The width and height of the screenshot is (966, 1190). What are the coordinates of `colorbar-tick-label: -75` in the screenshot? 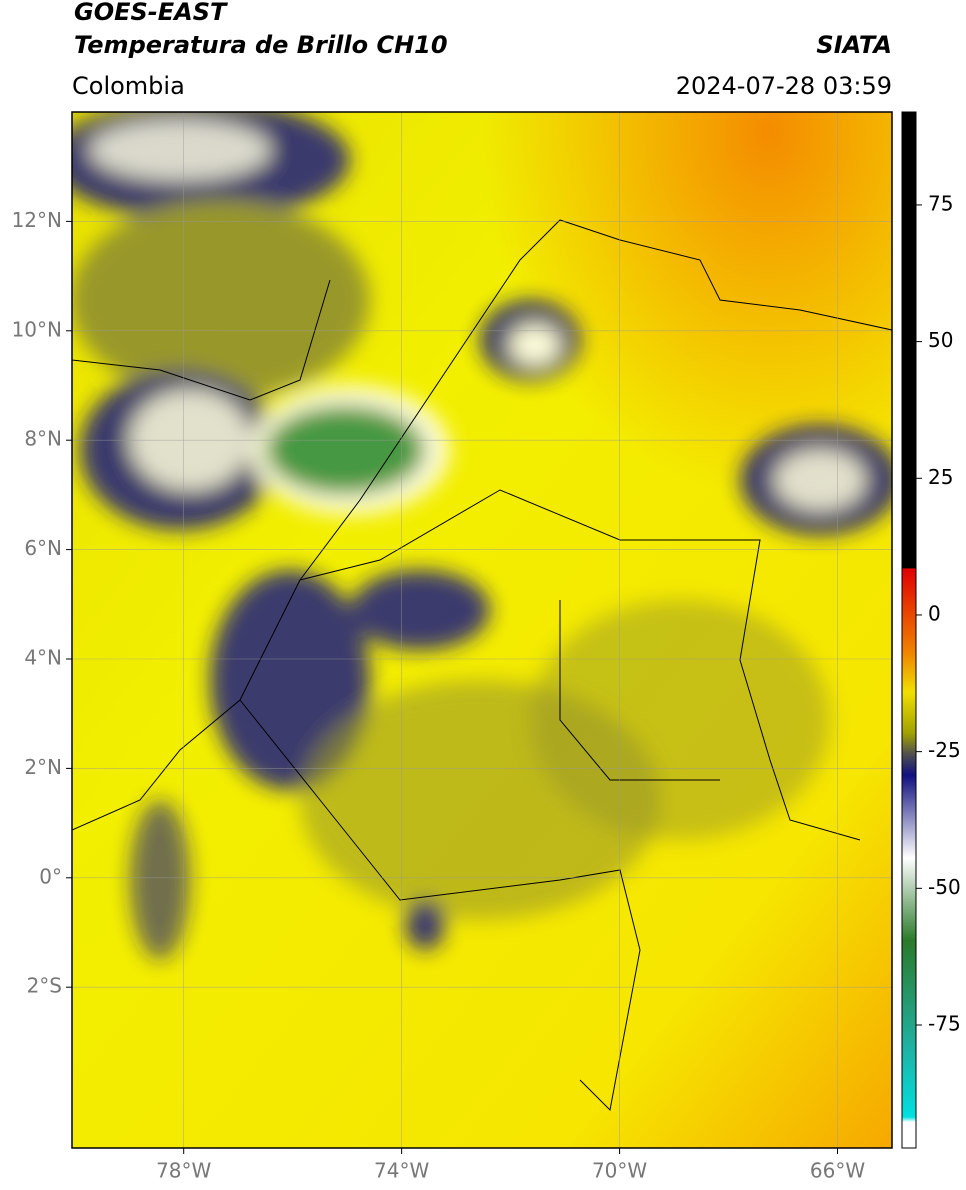 It's located at (944, 1023).